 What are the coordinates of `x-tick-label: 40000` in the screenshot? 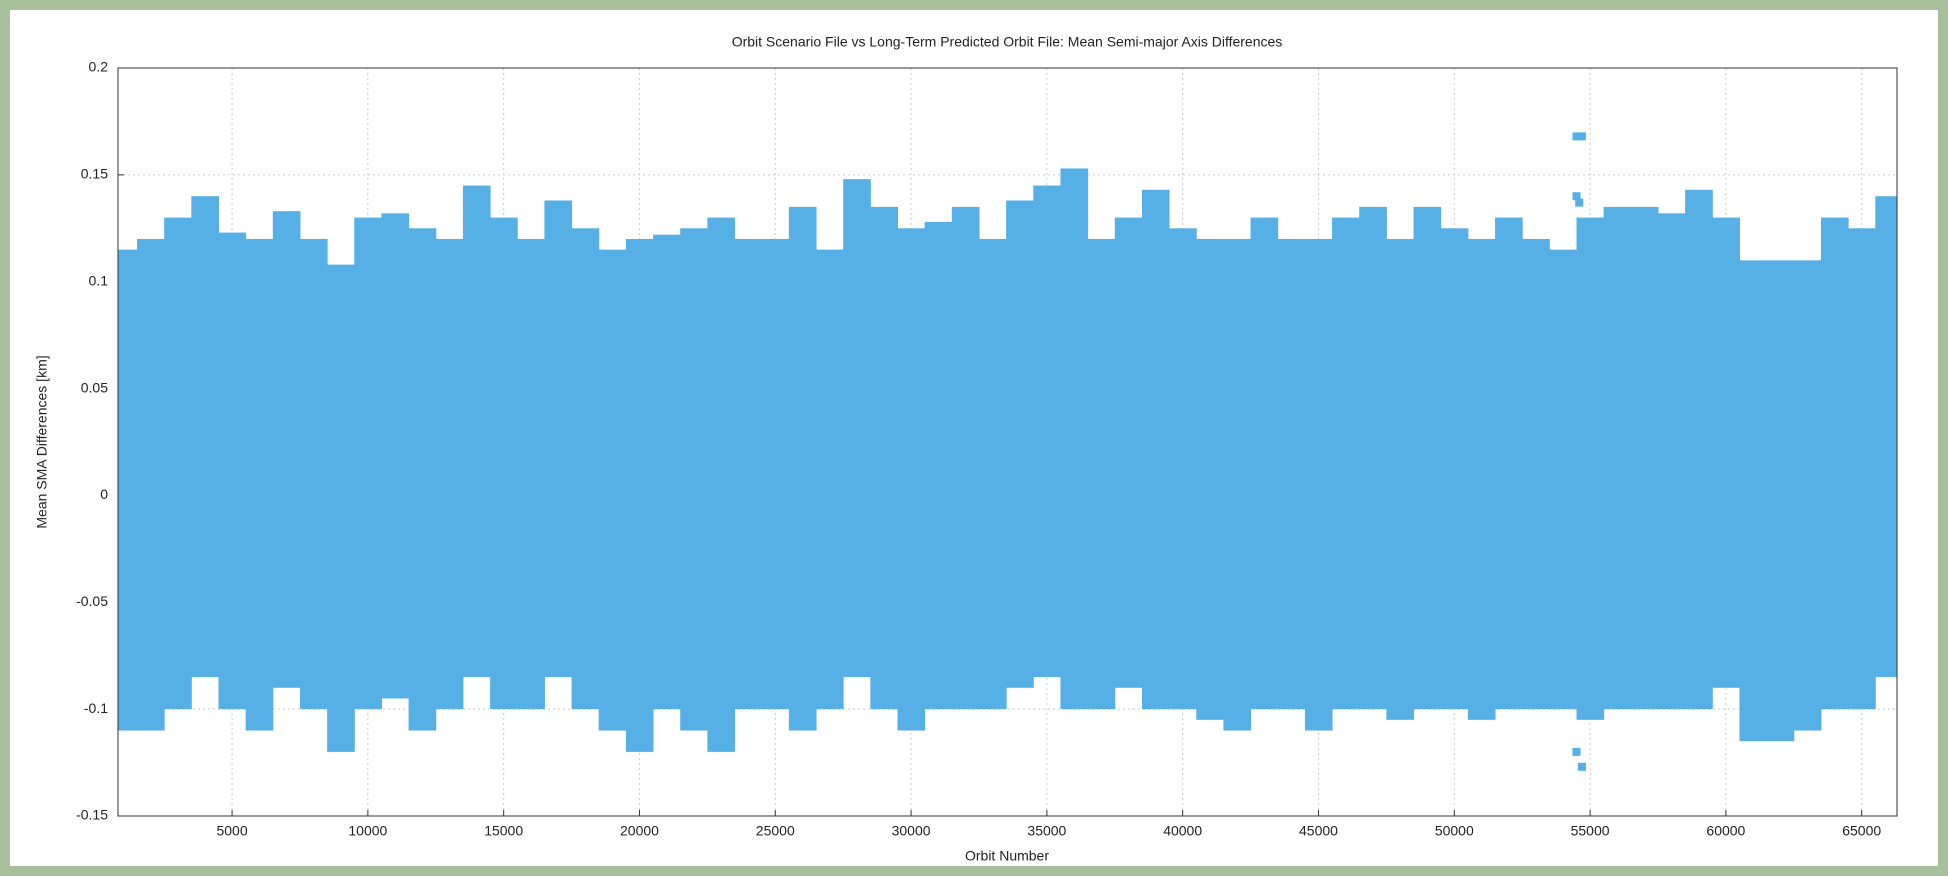 It's located at (1182, 831).